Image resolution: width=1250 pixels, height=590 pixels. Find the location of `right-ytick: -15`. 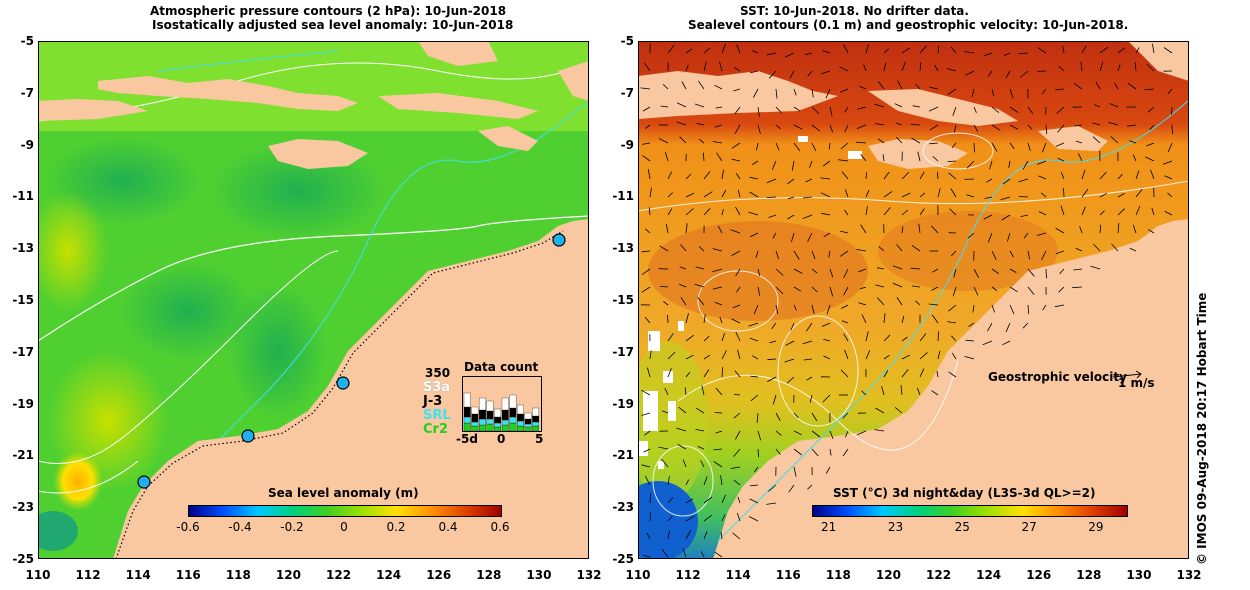

right-ytick: -15 is located at coordinates (623, 300).